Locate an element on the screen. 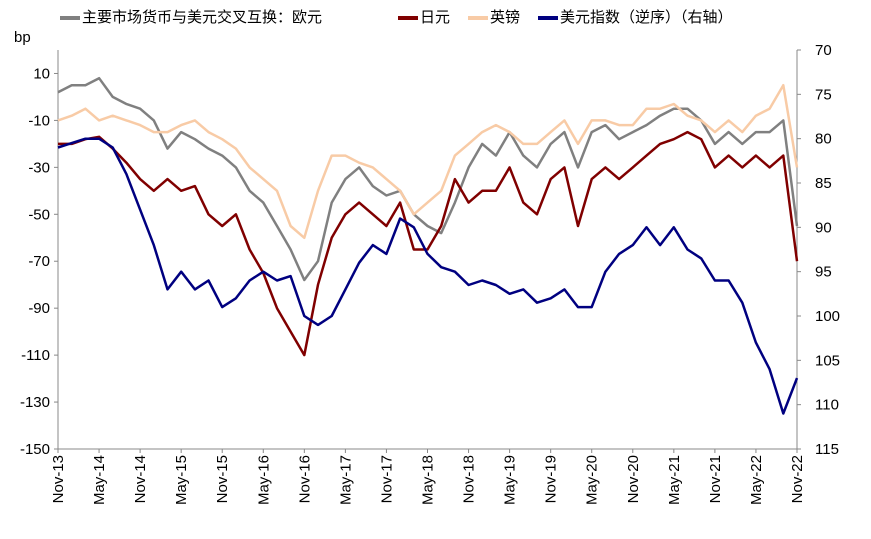 The height and width of the screenshot is (539, 871). x-tick-label: May-20 is located at coordinates (592, 480).